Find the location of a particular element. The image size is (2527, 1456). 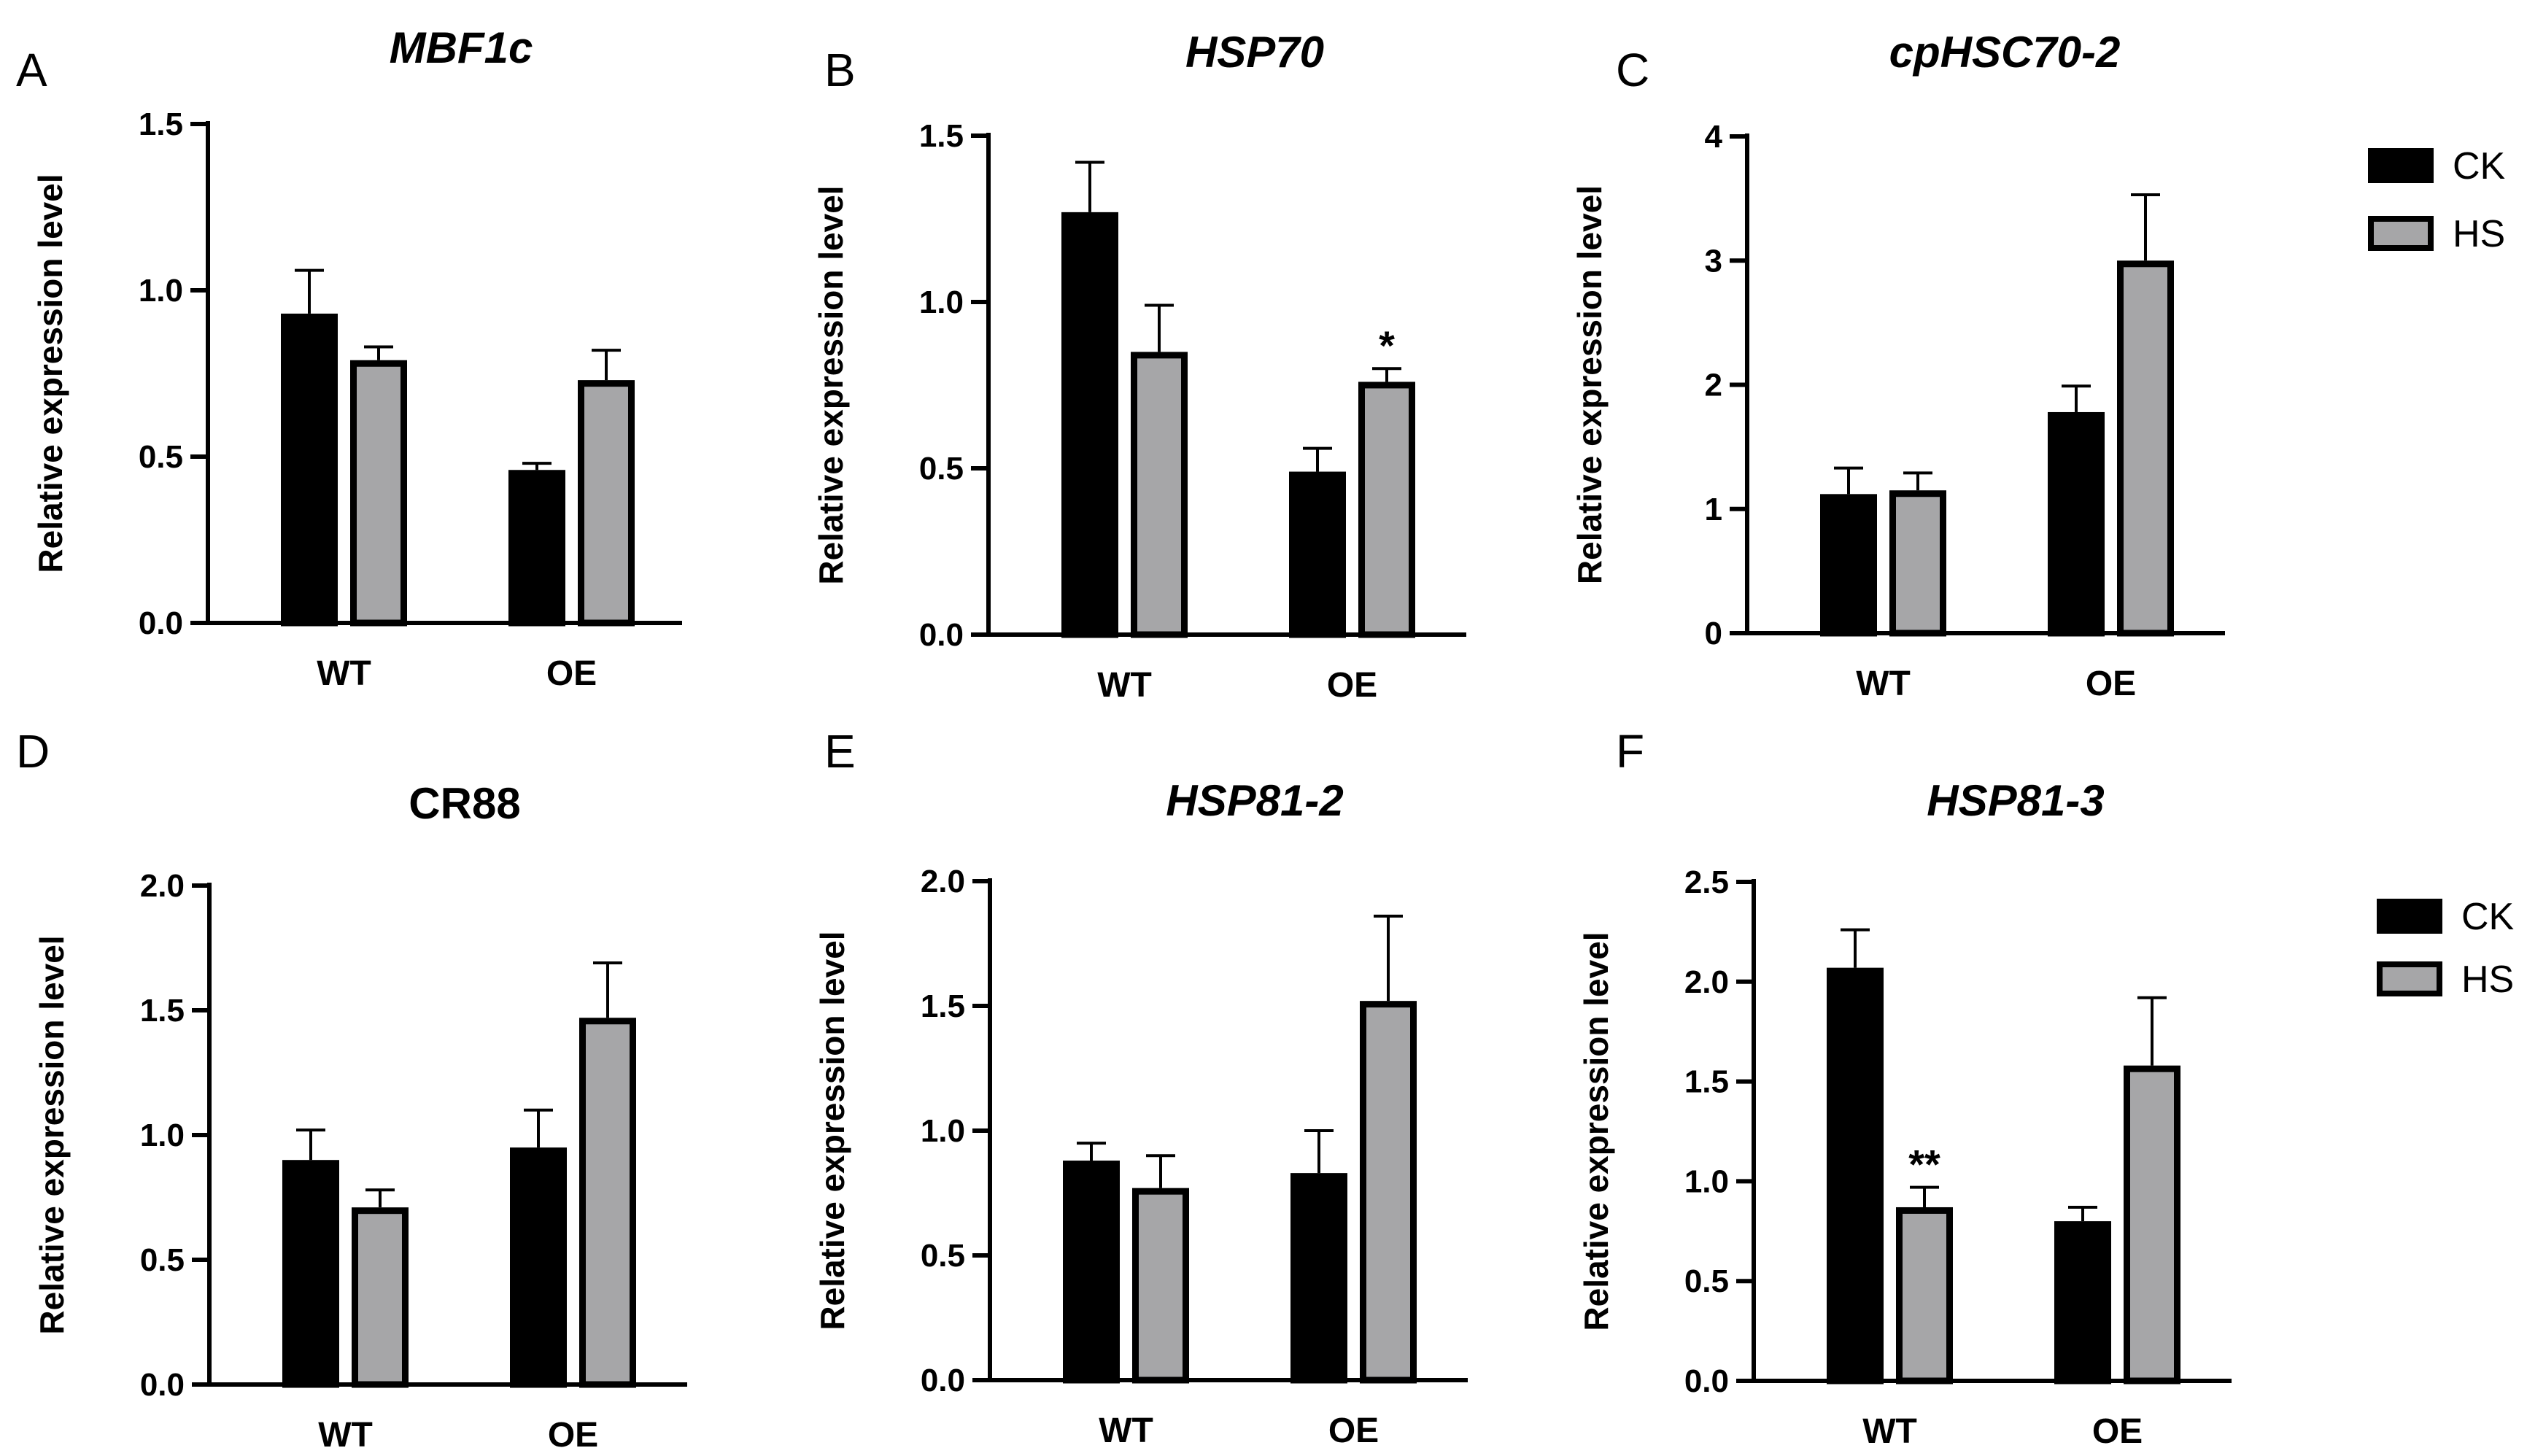

significance-mark: * is located at coordinates (1387, 345).